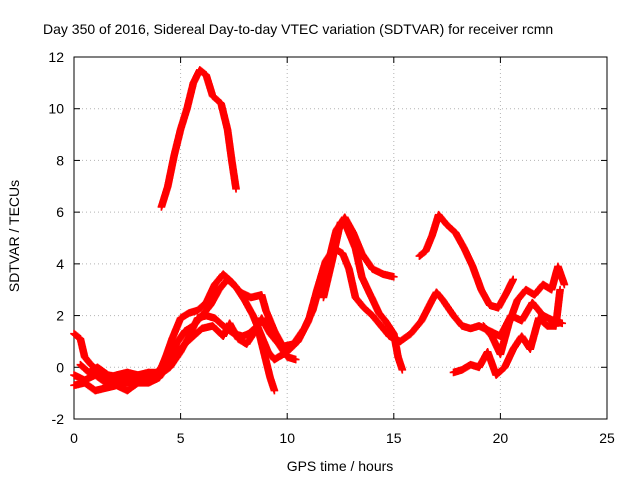 This screenshot has width=640, height=480. What do you see at coordinates (58, 419) in the screenshot?
I see `y-tick-label: -2` at bounding box center [58, 419].